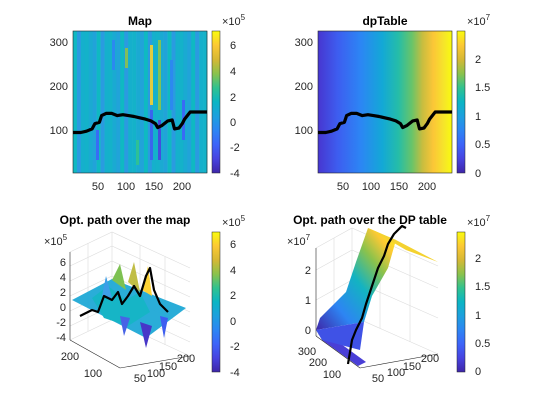 This screenshot has width=560, height=420. Describe the element at coordinates (61, 323) in the screenshot. I see `z-tick-label: -2` at that location.